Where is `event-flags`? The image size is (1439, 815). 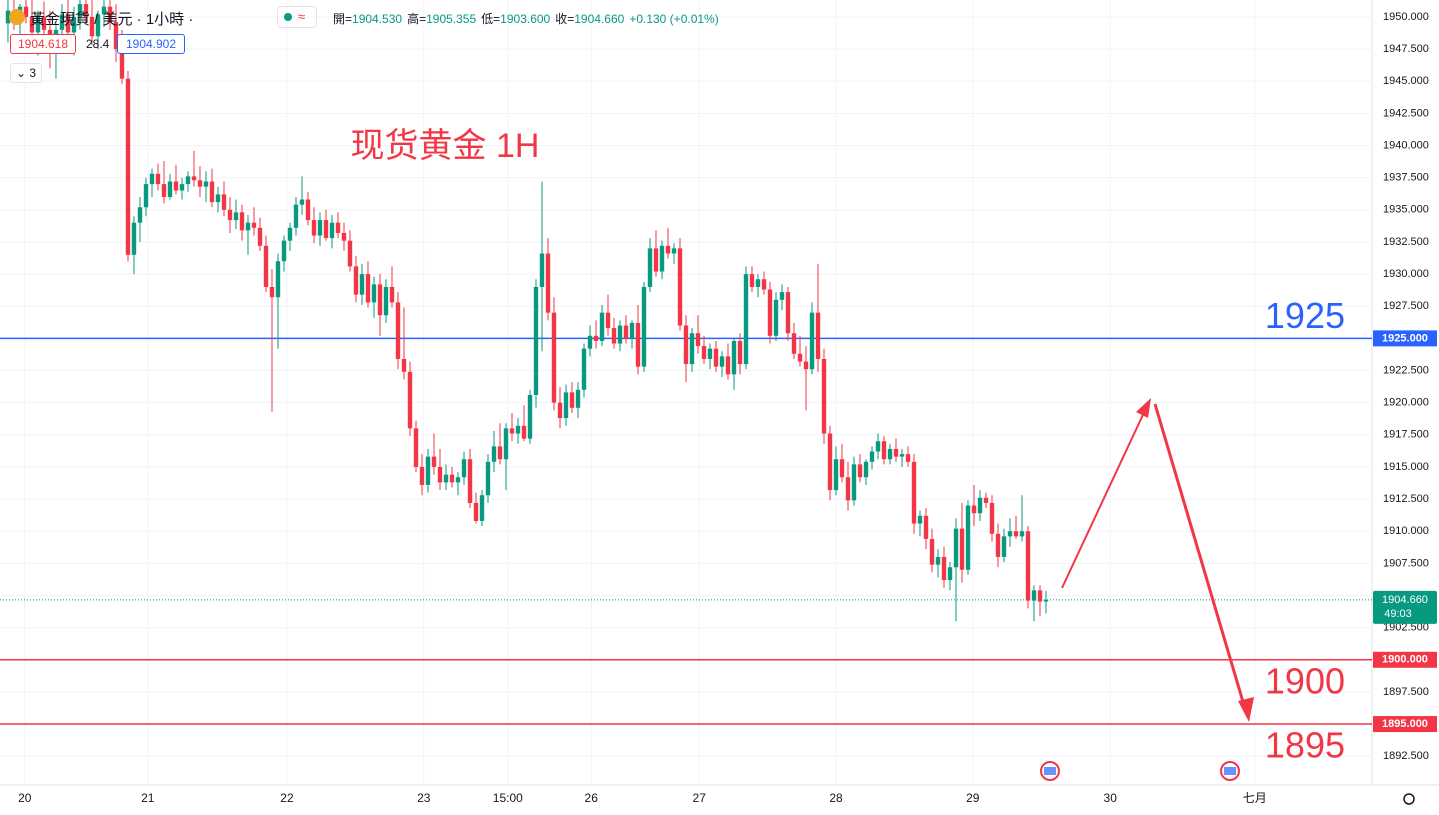
event-flags is located at coordinates (1140, 771).